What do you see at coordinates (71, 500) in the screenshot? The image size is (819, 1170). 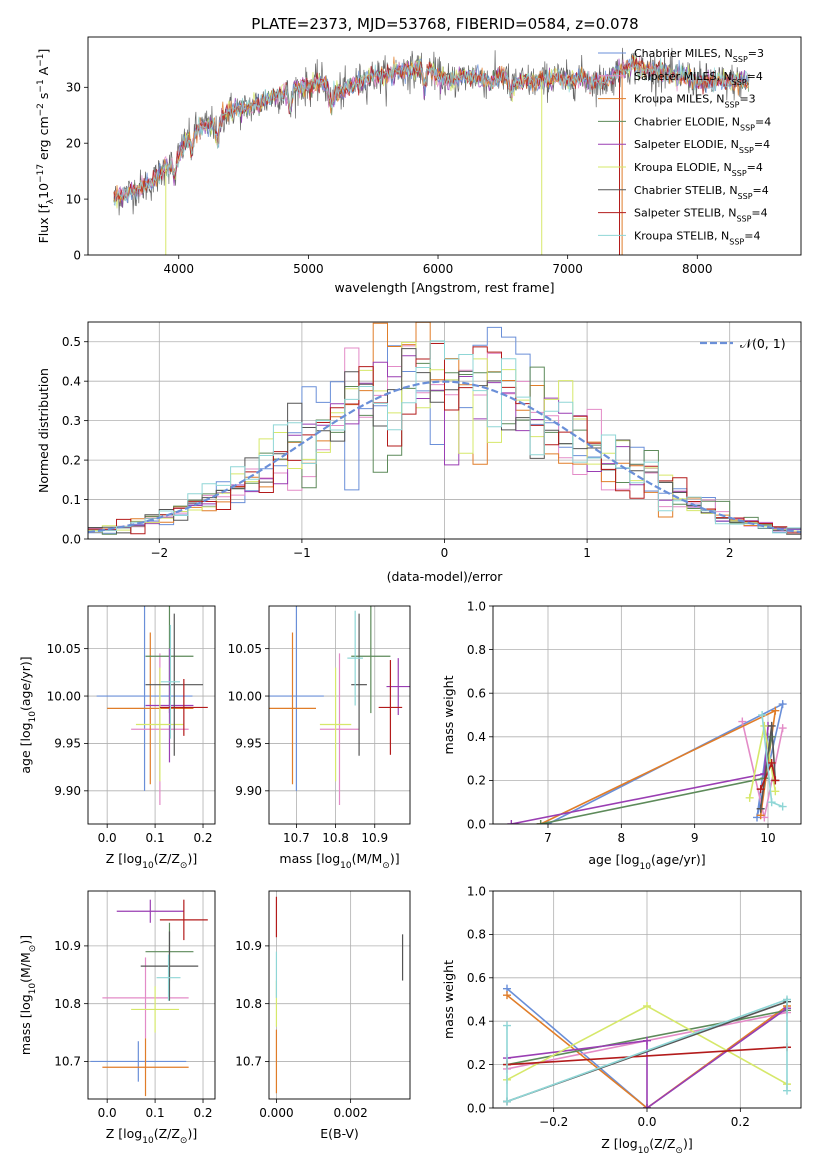 I see `y-tick-label: 0.1` at bounding box center [71, 500].